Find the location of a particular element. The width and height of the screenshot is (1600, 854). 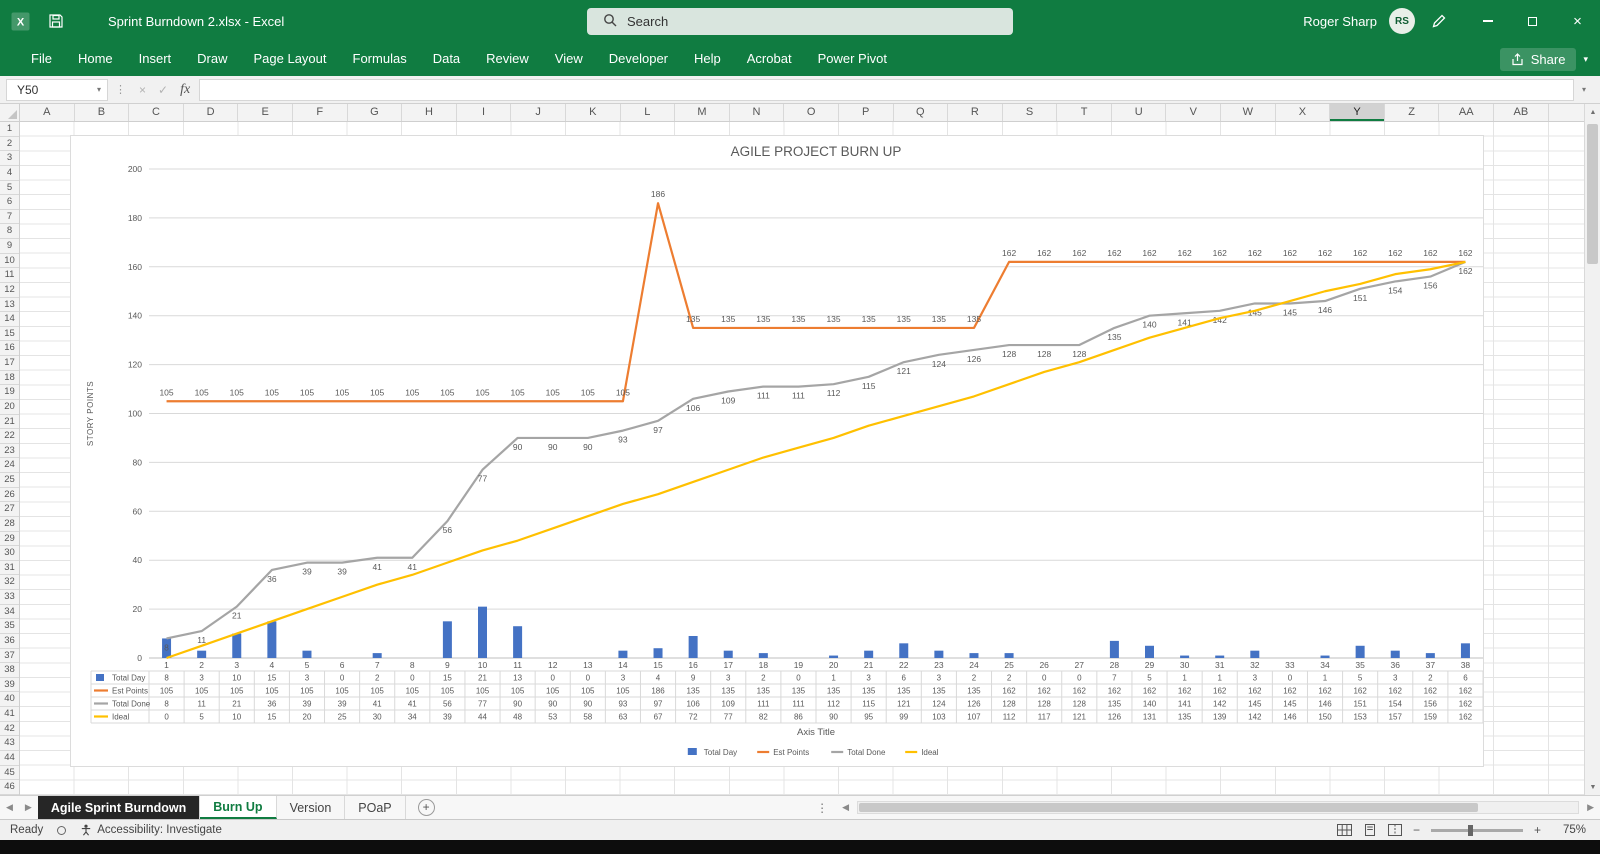

row-header-36: 36 is located at coordinates (9, 641).